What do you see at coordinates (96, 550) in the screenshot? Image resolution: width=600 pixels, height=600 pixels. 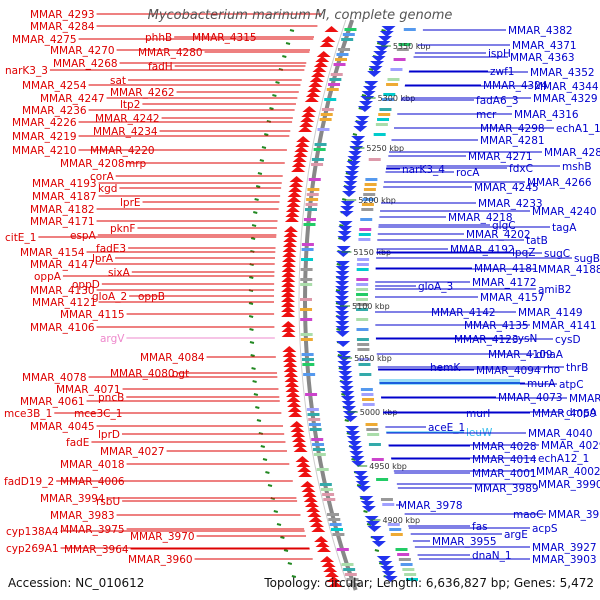 I see `left-gene-label: MMAR_3964` at bounding box center [96, 550].